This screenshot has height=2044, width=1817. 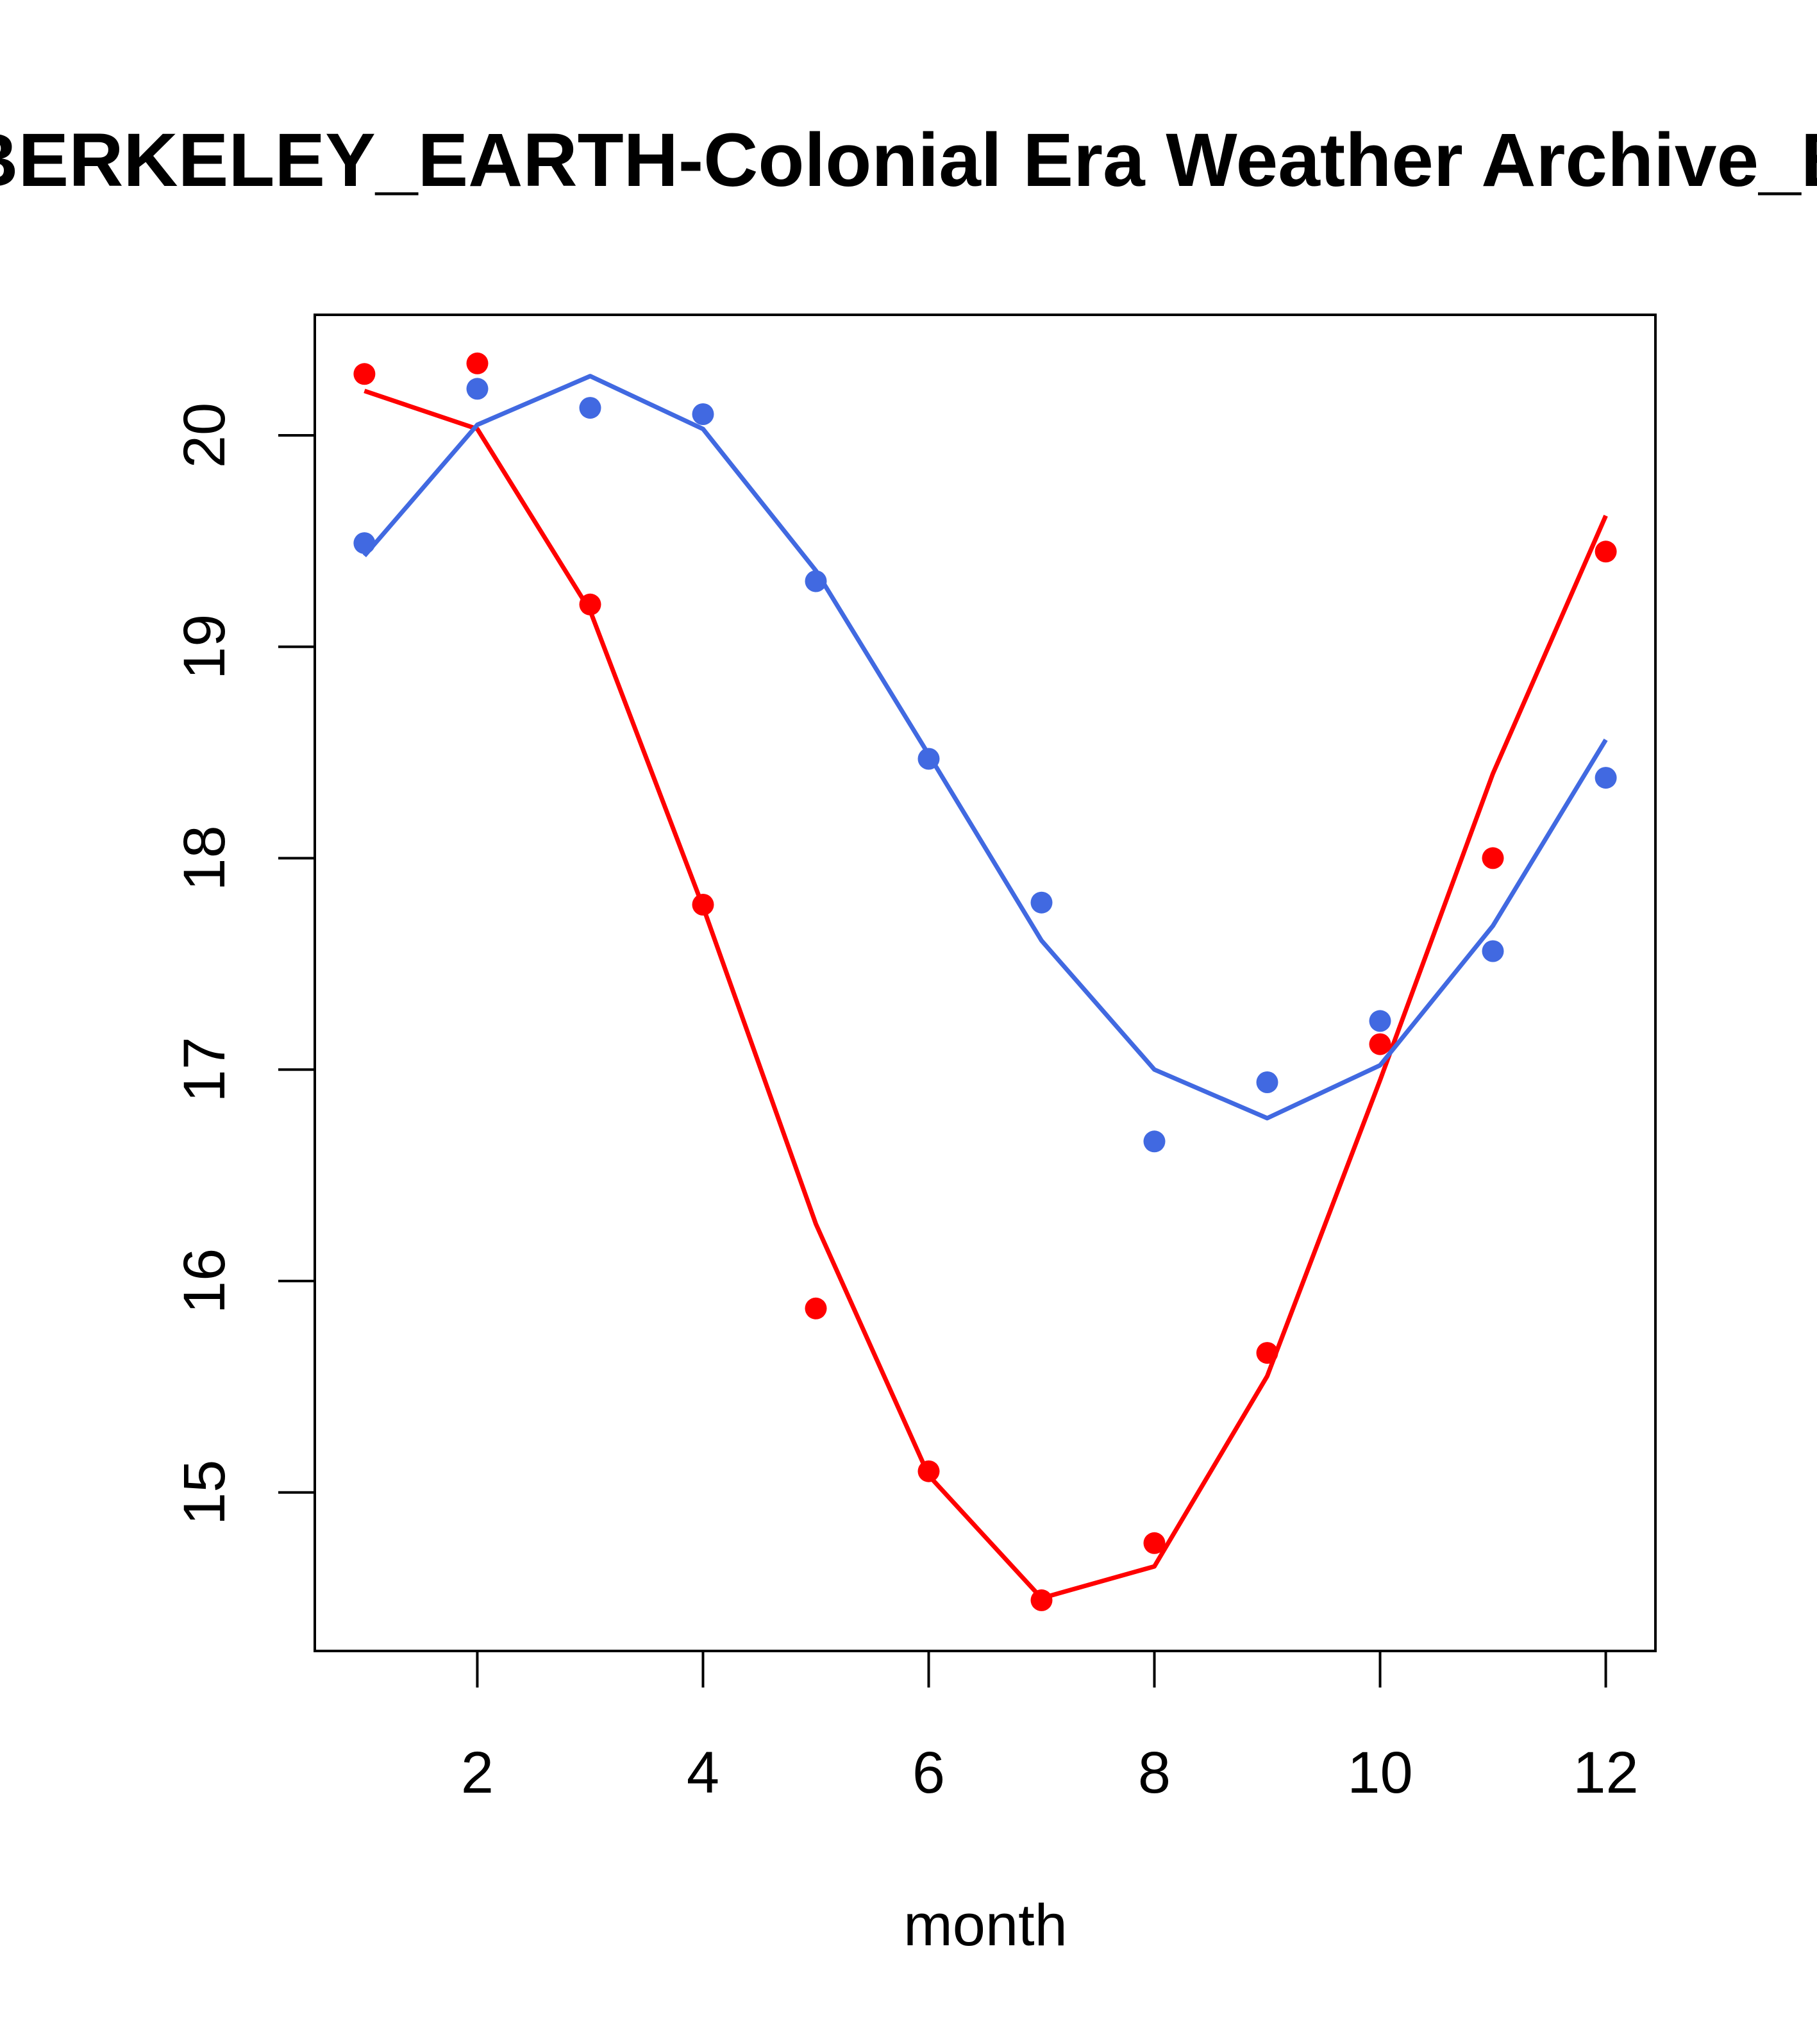 What do you see at coordinates (1379, 1773) in the screenshot?
I see `x-tick-label: 10` at bounding box center [1379, 1773].